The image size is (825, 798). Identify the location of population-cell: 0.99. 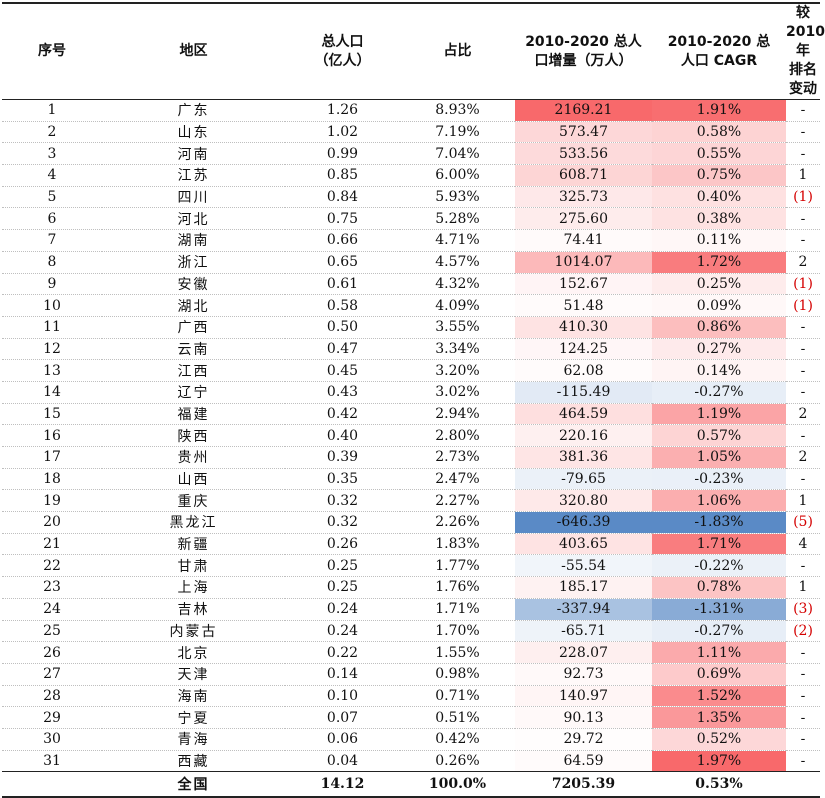
(342, 154).